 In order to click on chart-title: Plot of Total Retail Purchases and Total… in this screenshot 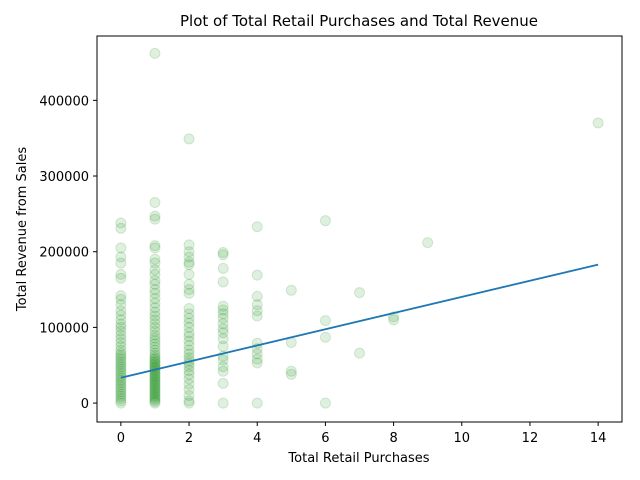, I will do `click(359, 21)`.